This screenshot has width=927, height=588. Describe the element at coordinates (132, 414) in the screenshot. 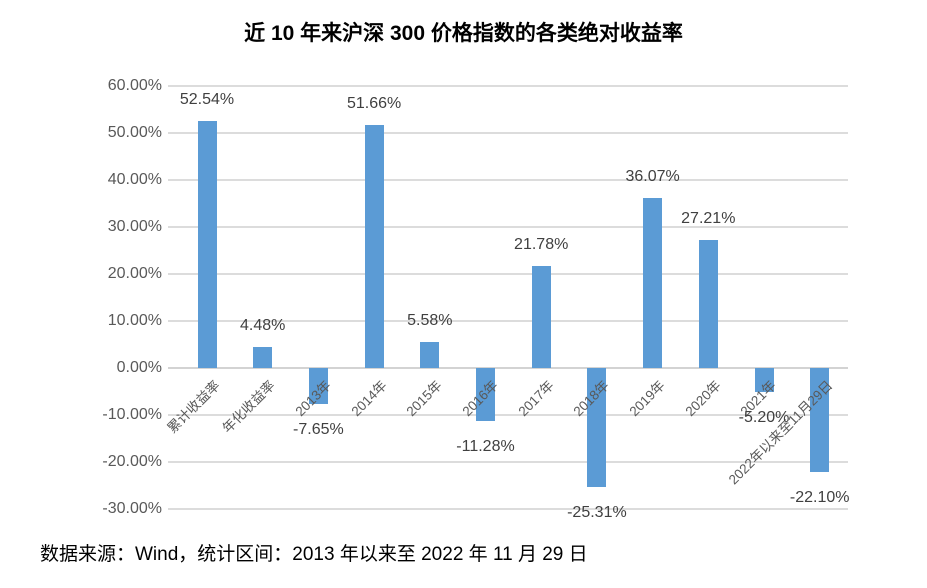

I see `y-axis-tick-label: -10.00%` at that location.